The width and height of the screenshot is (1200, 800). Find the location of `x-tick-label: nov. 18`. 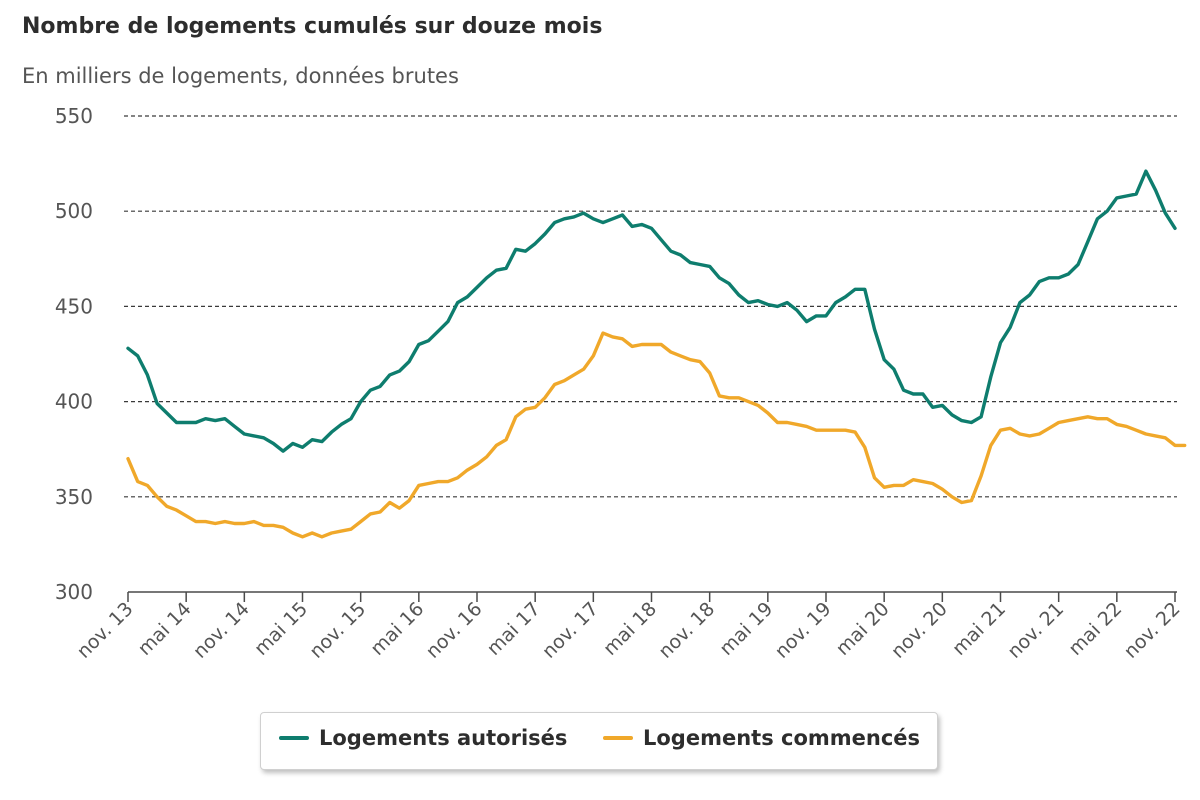

x-tick-label: nov. 18 is located at coordinates (686, 630).